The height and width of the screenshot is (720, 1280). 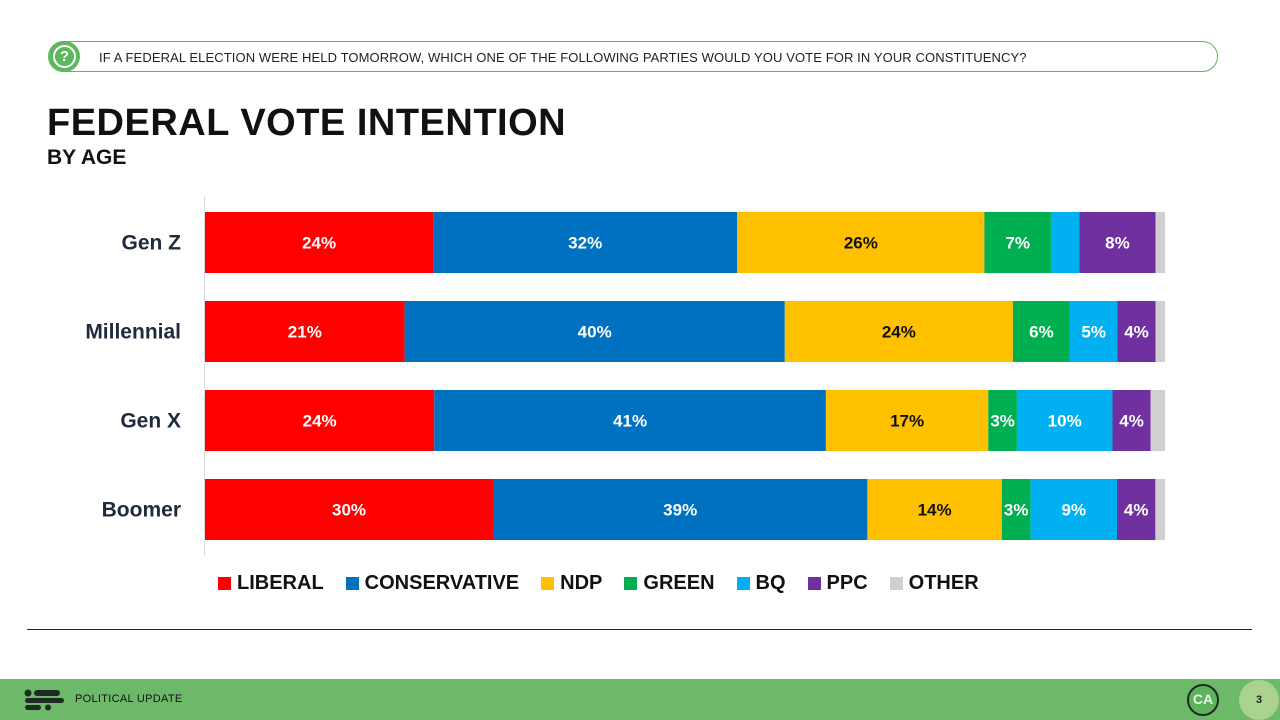 I want to click on legend-item-ndp: NDP, so click(x=571, y=583).